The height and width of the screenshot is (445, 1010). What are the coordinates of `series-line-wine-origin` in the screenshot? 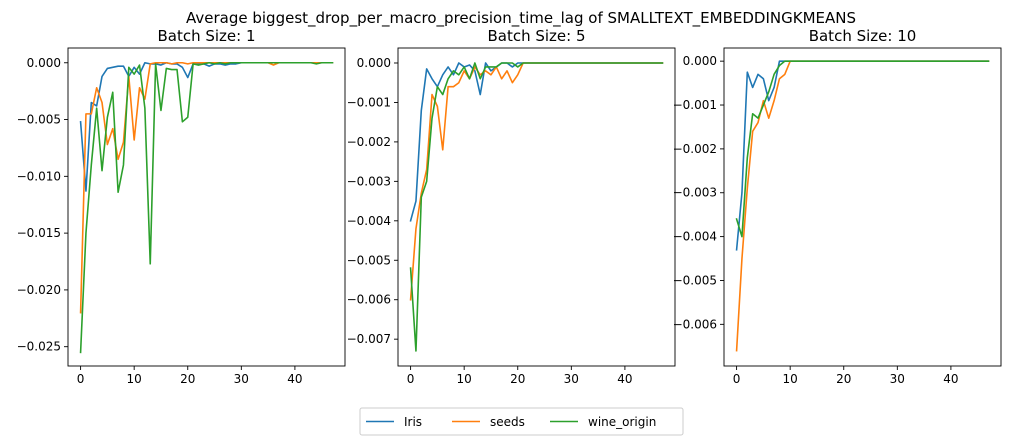 It's located at (862, 149).